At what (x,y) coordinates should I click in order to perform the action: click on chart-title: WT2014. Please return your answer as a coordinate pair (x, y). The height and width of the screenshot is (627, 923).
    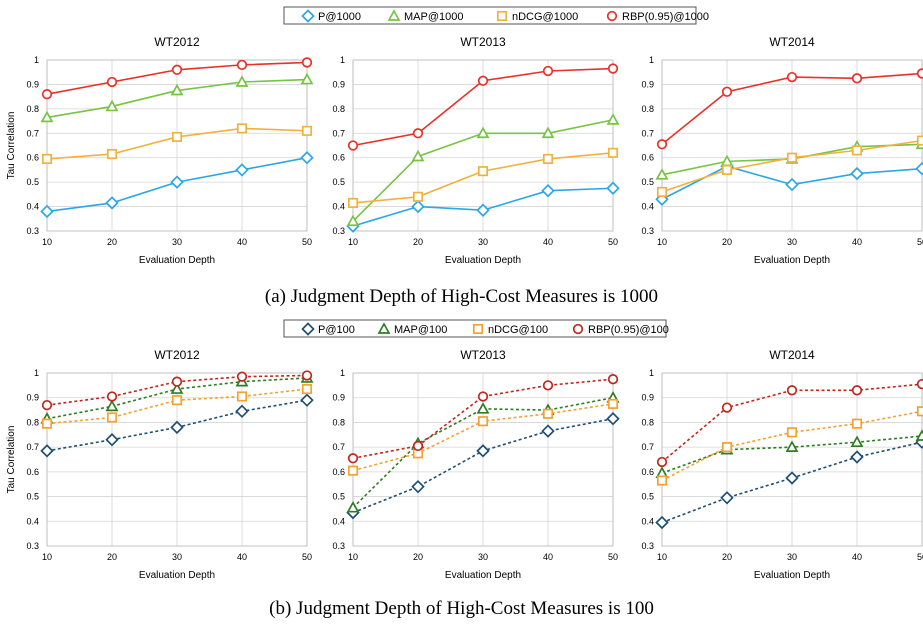
    Looking at the image, I should click on (792, 355).